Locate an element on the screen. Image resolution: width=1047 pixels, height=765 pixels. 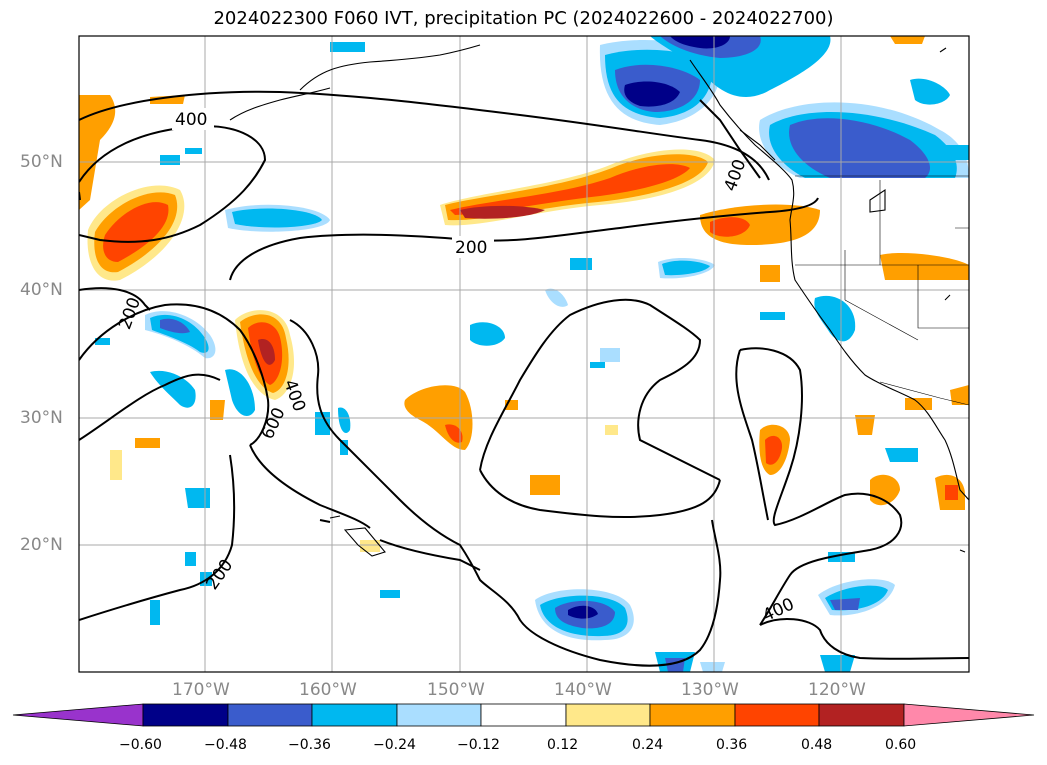
lon-label-170w: 170°W is located at coordinates (201, 690).